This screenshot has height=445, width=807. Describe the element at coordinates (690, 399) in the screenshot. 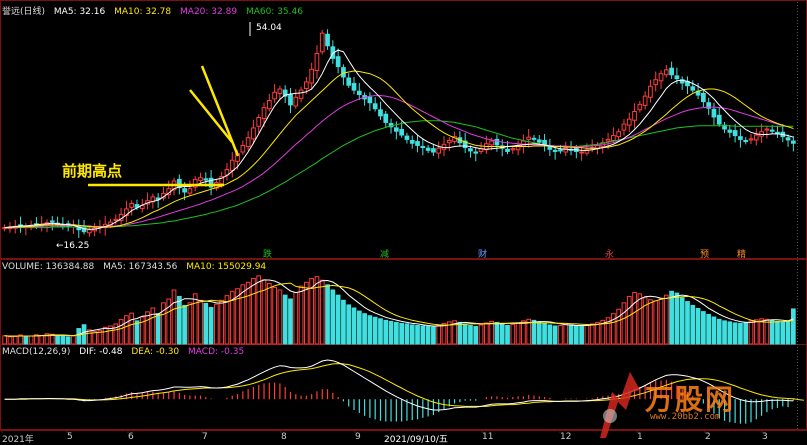

I see `watermark-logo: 万股网` at that location.